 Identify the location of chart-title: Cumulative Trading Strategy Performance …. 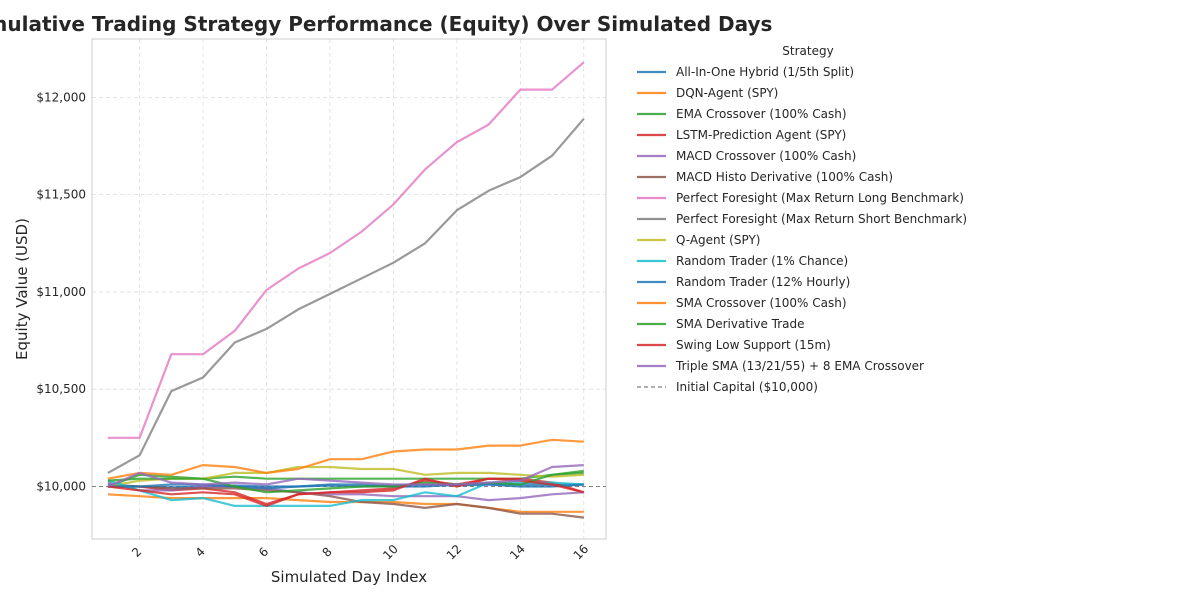
(386, 24).